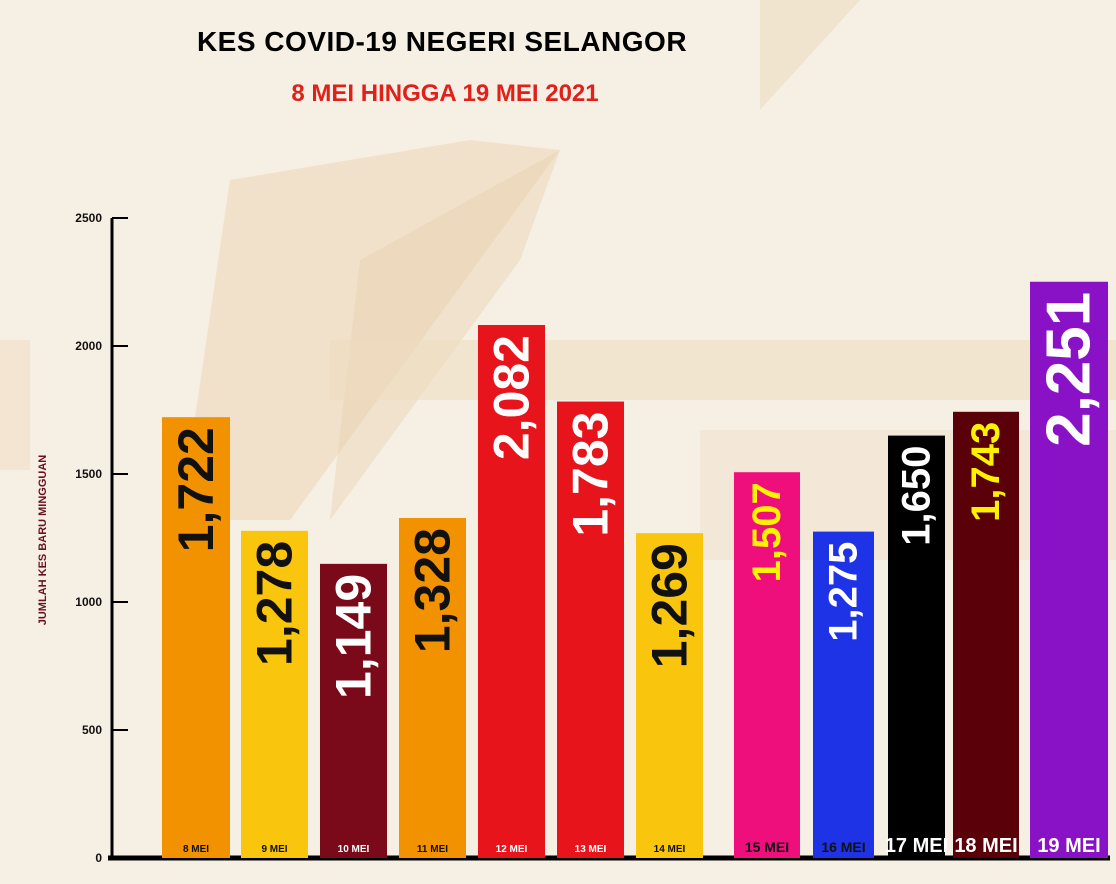 The image size is (1116, 884). What do you see at coordinates (274, 849) in the screenshot?
I see `category-label: 9 MEI` at bounding box center [274, 849].